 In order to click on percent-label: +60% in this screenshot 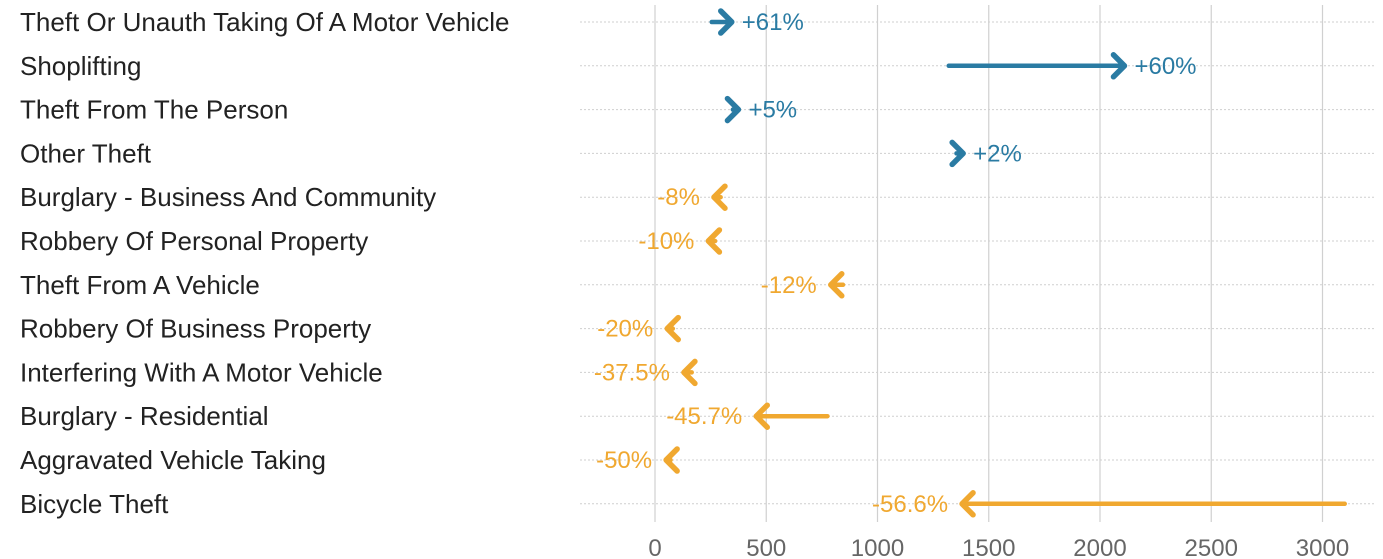, I will do `click(1165, 66)`.